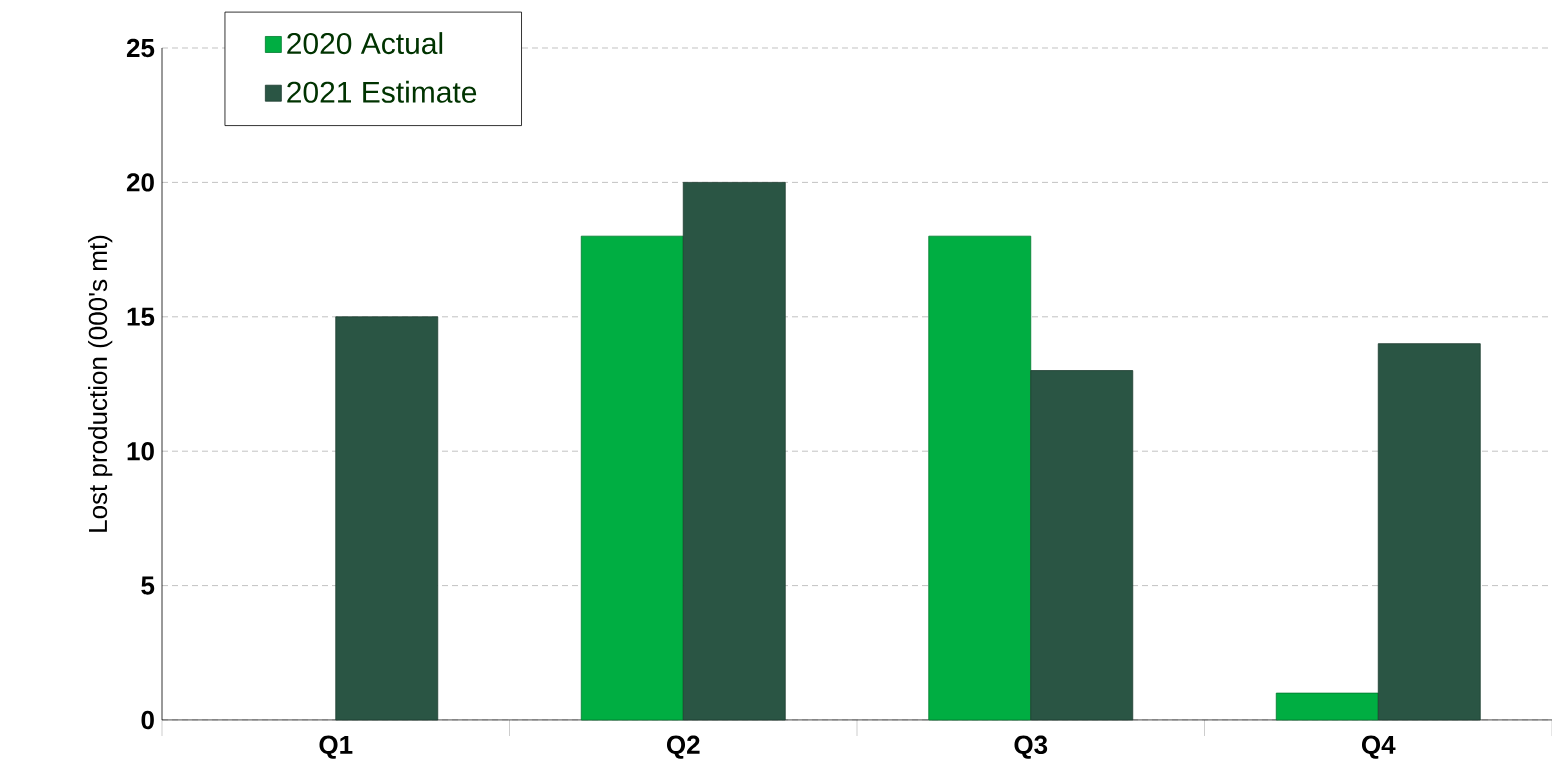 The width and height of the screenshot is (1552, 778). Describe the element at coordinates (336, 747) in the screenshot. I see `x-tick-label: Q1` at that location.